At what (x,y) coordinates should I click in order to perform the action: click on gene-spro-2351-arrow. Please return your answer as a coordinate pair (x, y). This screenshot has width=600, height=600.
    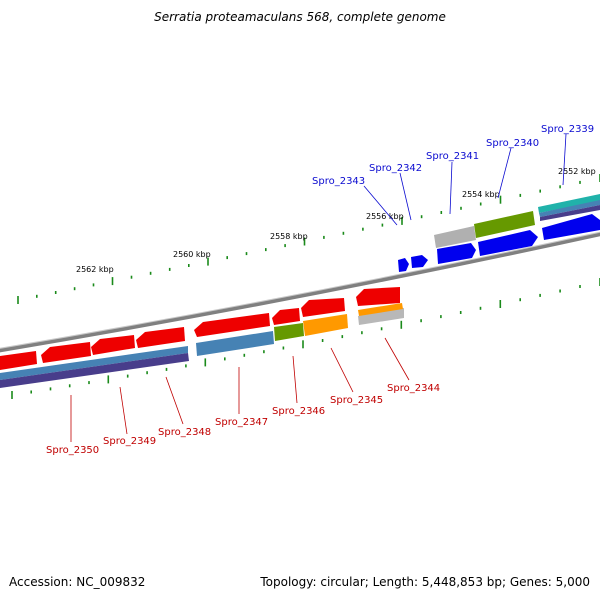
    Looking at the image, I should click on (18, 360).